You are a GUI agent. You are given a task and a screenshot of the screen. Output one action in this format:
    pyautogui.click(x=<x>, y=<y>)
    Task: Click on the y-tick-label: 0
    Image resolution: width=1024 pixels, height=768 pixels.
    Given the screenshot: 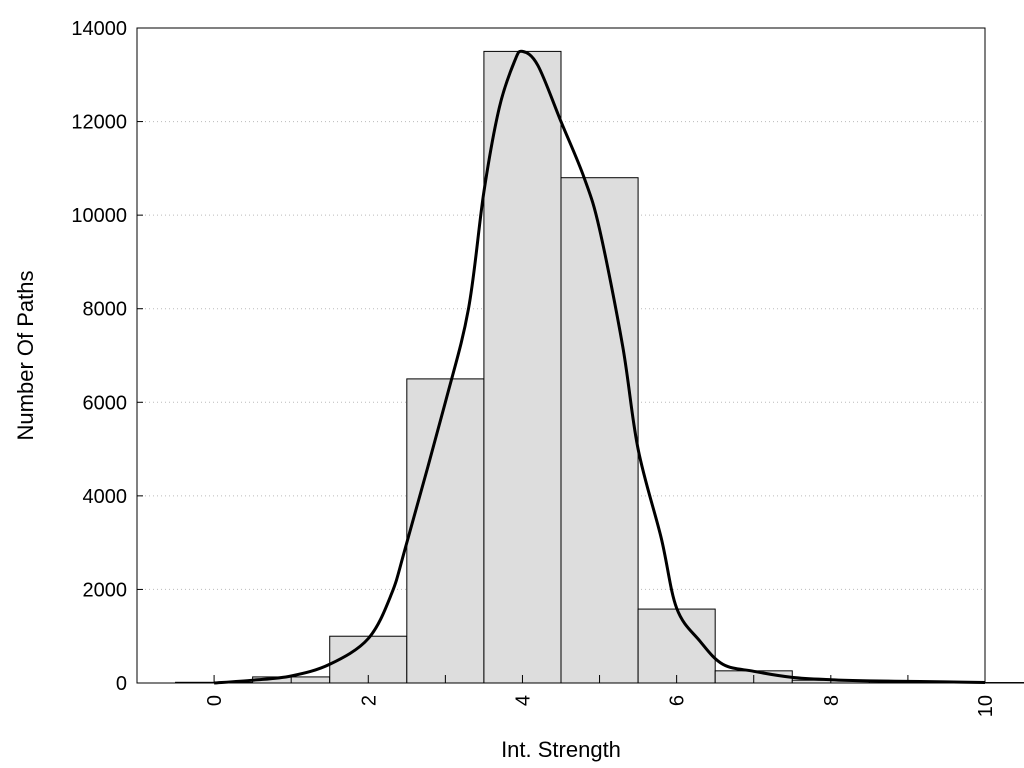 What is the action you would take?
    pyautogui.click(x=121, y=684)
    